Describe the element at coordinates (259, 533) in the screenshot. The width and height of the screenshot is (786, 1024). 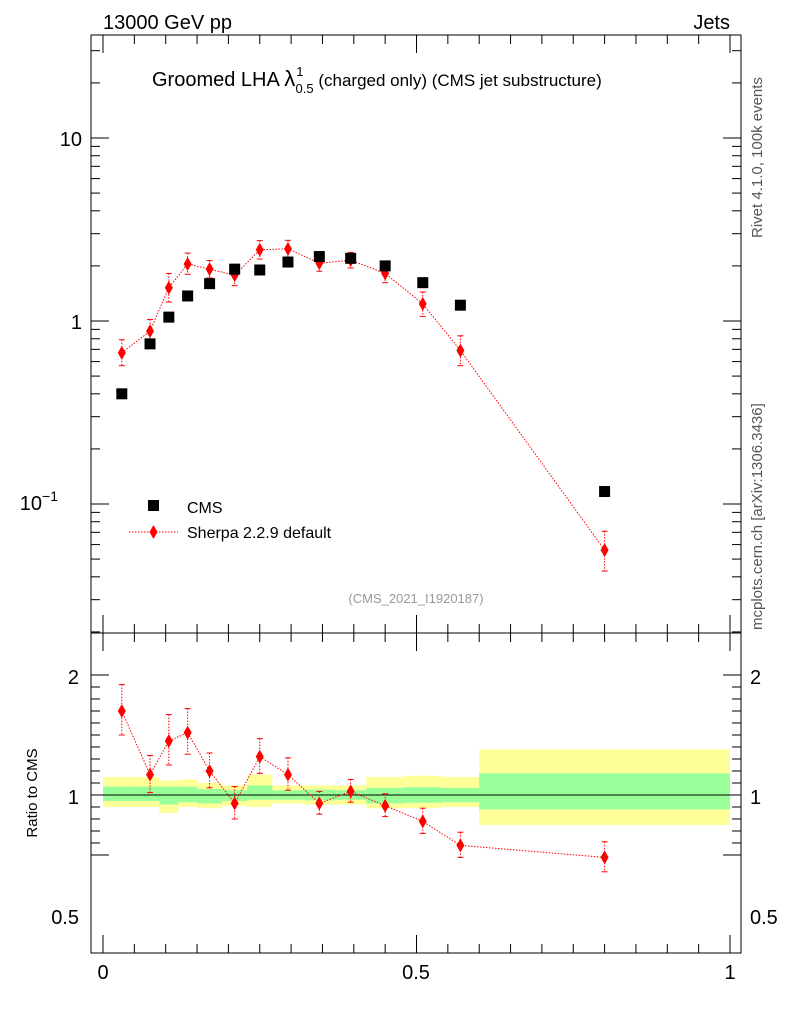
I see `legend-mc-label: Sherpa 2.2.9 default` at that location.